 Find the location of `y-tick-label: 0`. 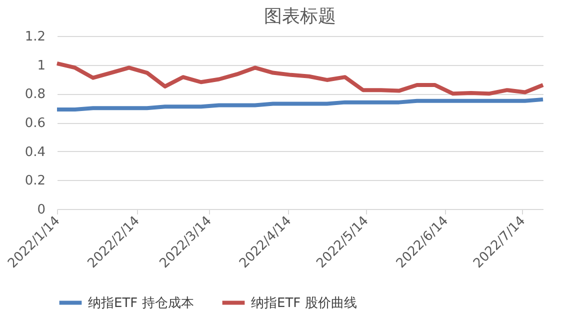

y-tick-label: 0 is located at coordinates (41, 210).